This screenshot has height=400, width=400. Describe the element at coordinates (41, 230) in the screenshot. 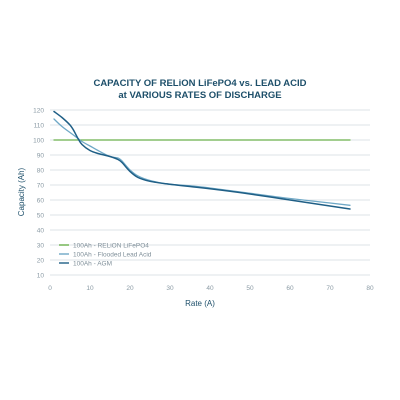

I see `y-tick-label: 40` at that location.